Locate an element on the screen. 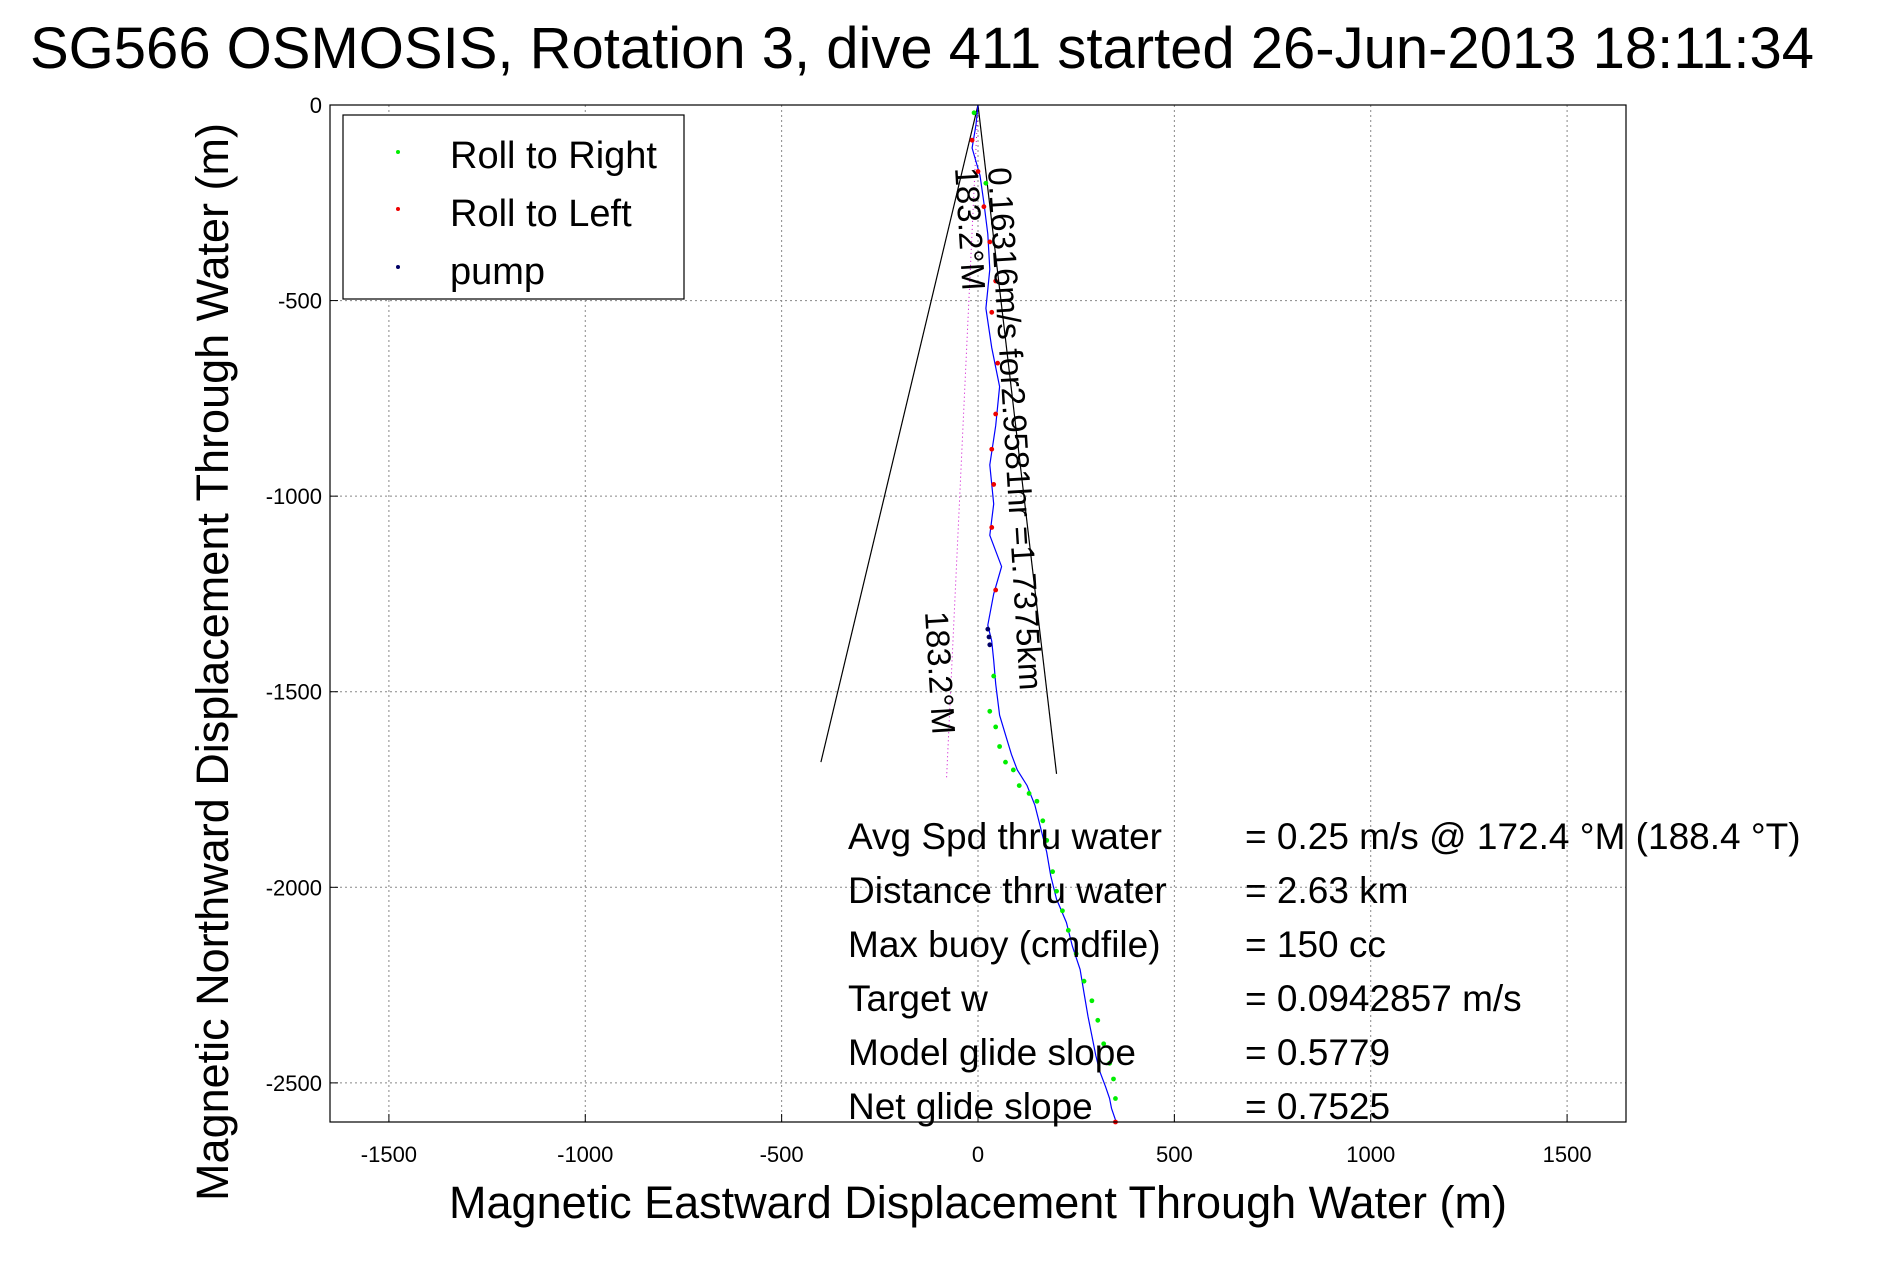 The image size is (1891, 1262). heading-cone is located at coordinates (939, 439).